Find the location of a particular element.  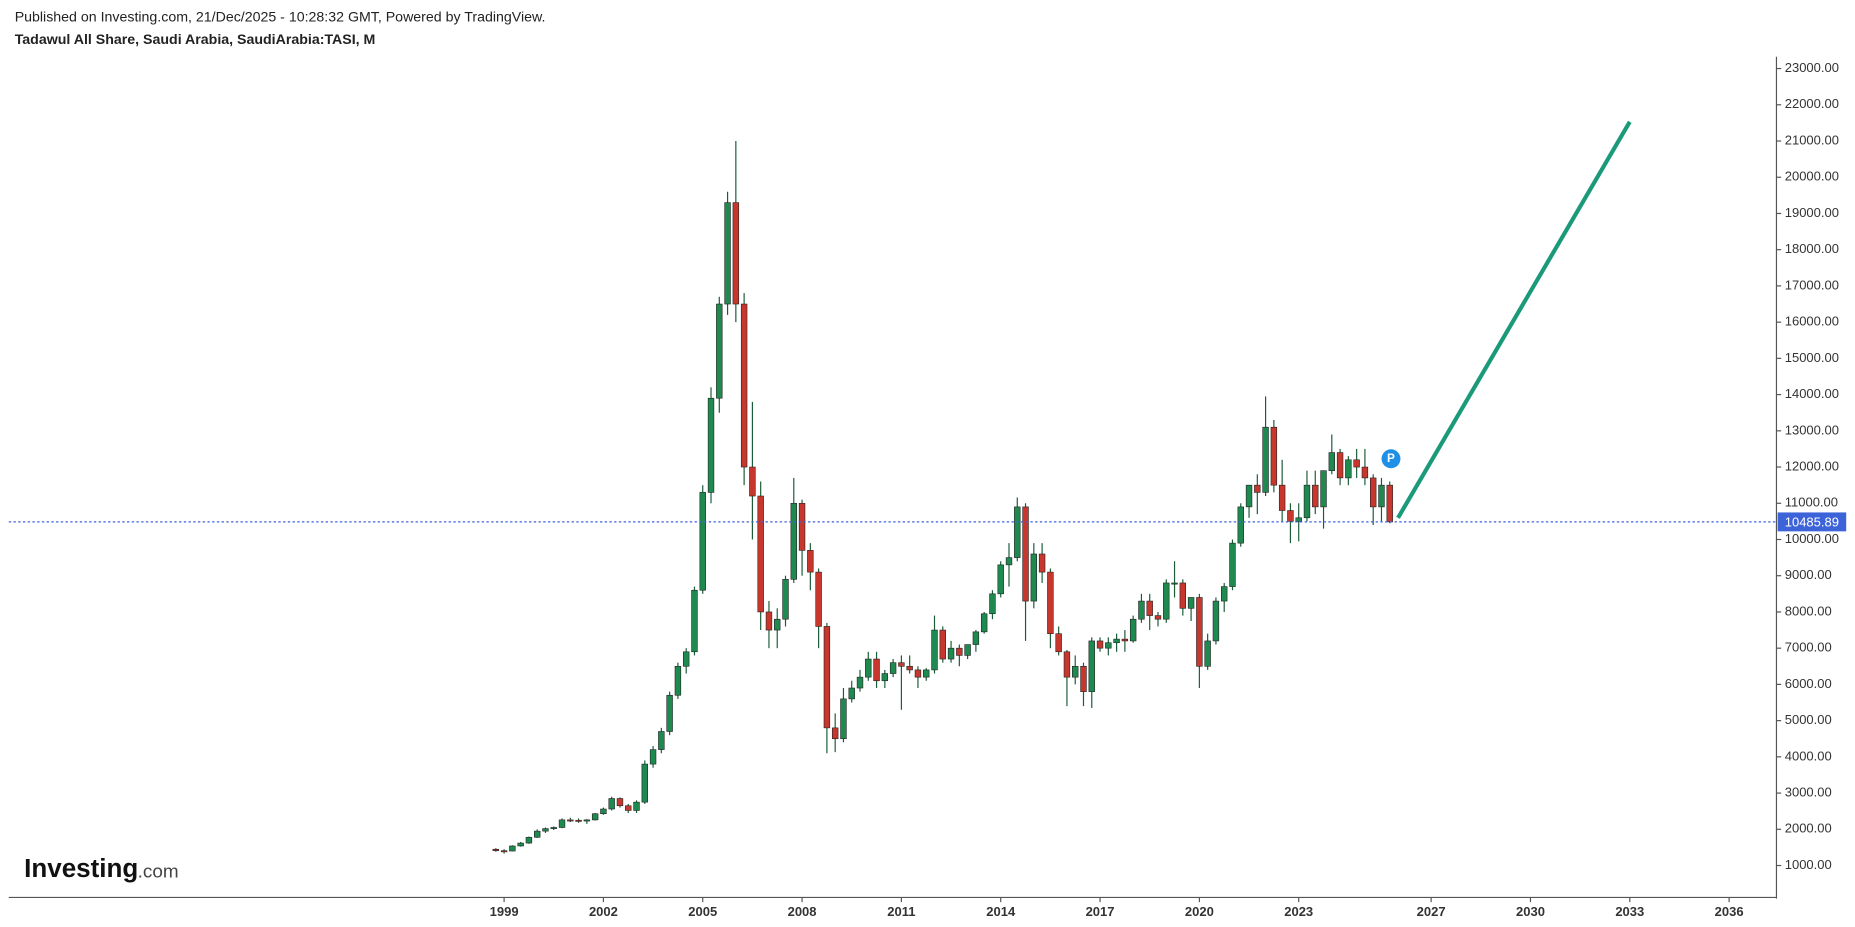

y-tick-label: 21000.00 is located at coordinates (1812, 139).